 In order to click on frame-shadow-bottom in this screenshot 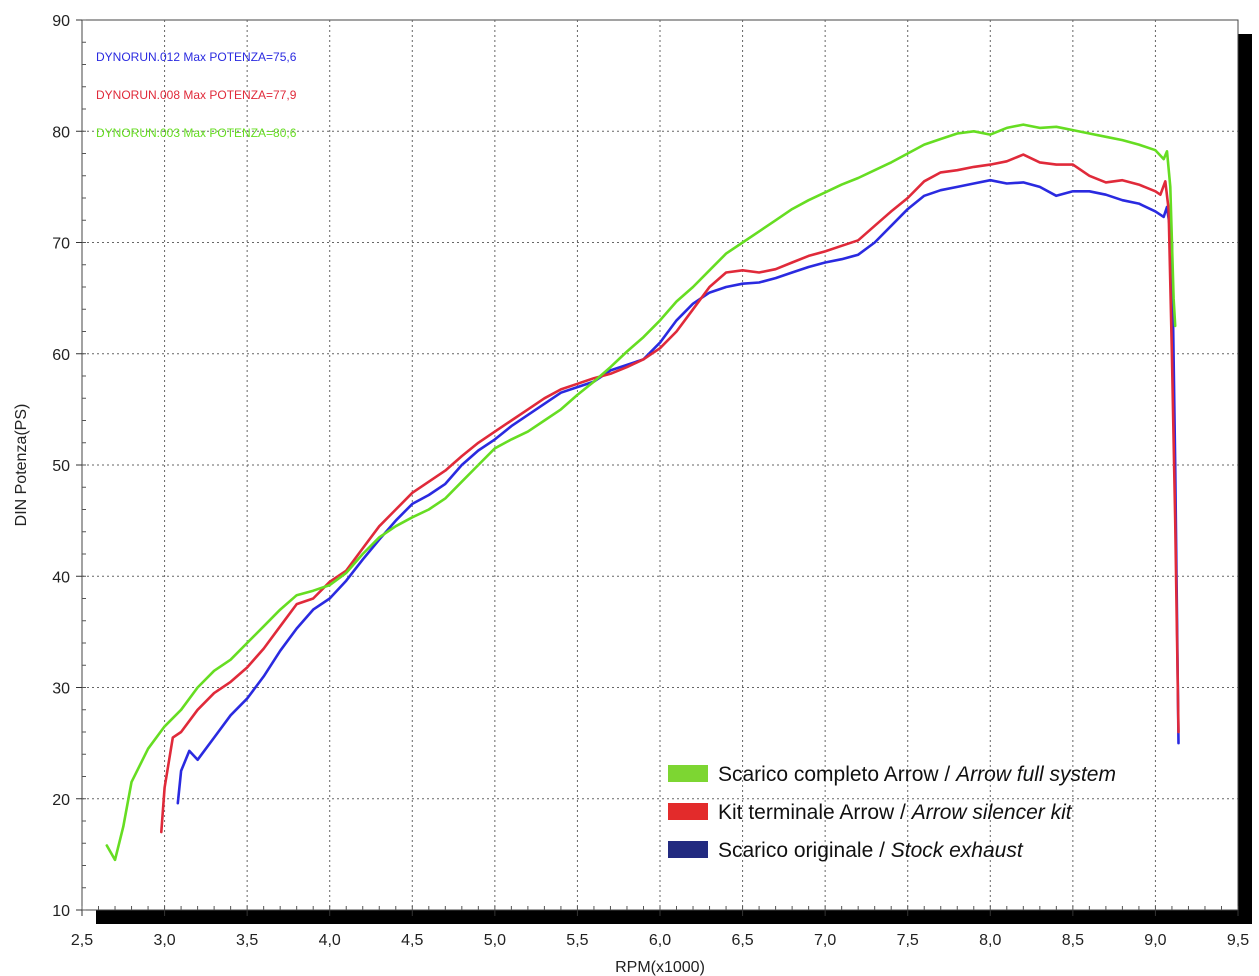, I will do `click(674, 917)`.